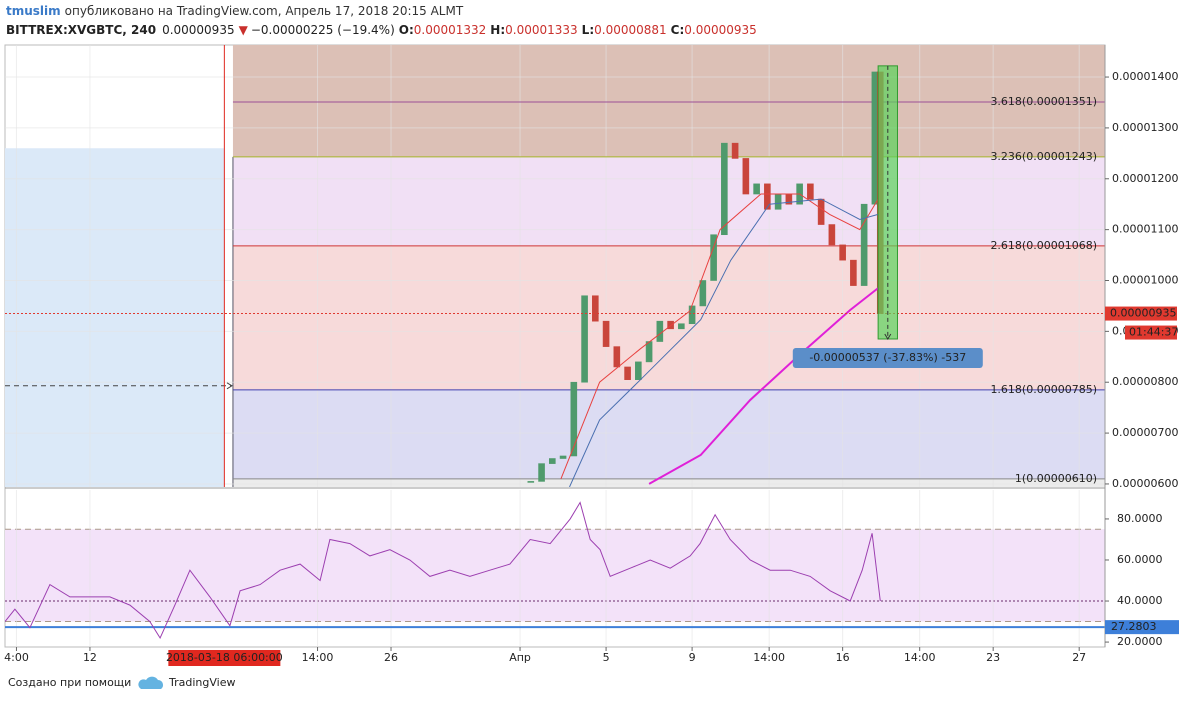 This screenshot has width=1182, height=703. I want to click on y-tick-label: 80.0000, so click(1140, 518).